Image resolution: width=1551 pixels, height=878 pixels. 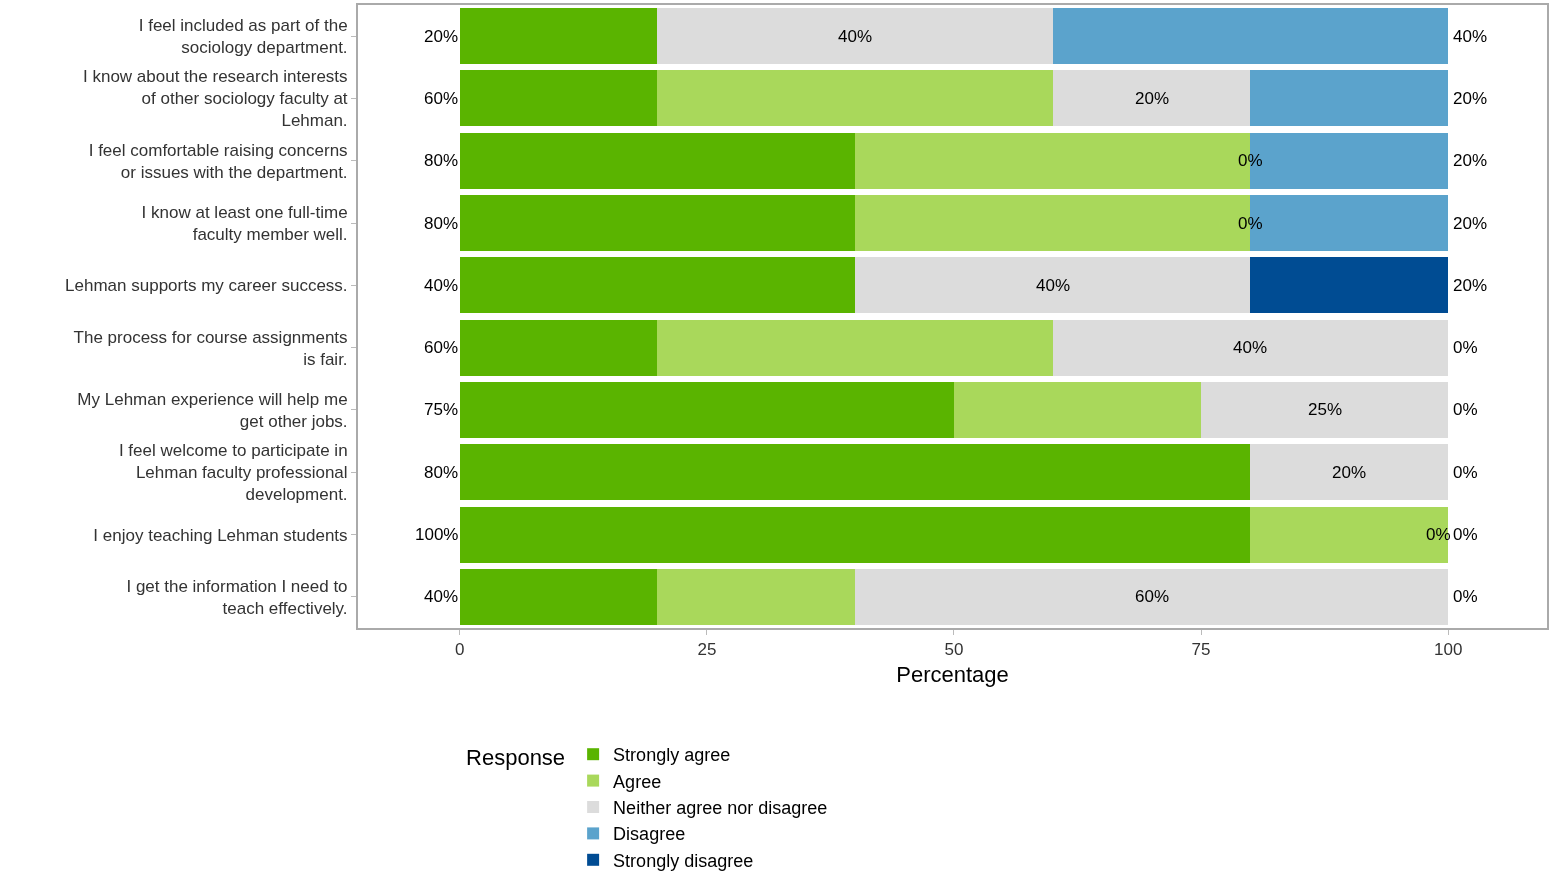 I want to click on legend-label: Strongly disagree, so click(x=683, y=860).